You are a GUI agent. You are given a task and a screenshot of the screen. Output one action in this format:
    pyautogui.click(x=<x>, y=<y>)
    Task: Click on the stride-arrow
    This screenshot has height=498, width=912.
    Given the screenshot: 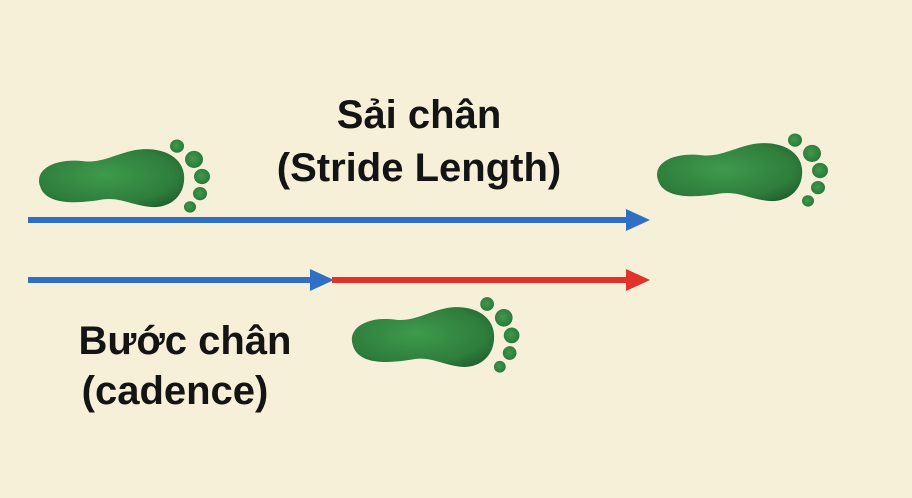 What is the action you would take?
    pyautogui.click(x=339, y=220)
    